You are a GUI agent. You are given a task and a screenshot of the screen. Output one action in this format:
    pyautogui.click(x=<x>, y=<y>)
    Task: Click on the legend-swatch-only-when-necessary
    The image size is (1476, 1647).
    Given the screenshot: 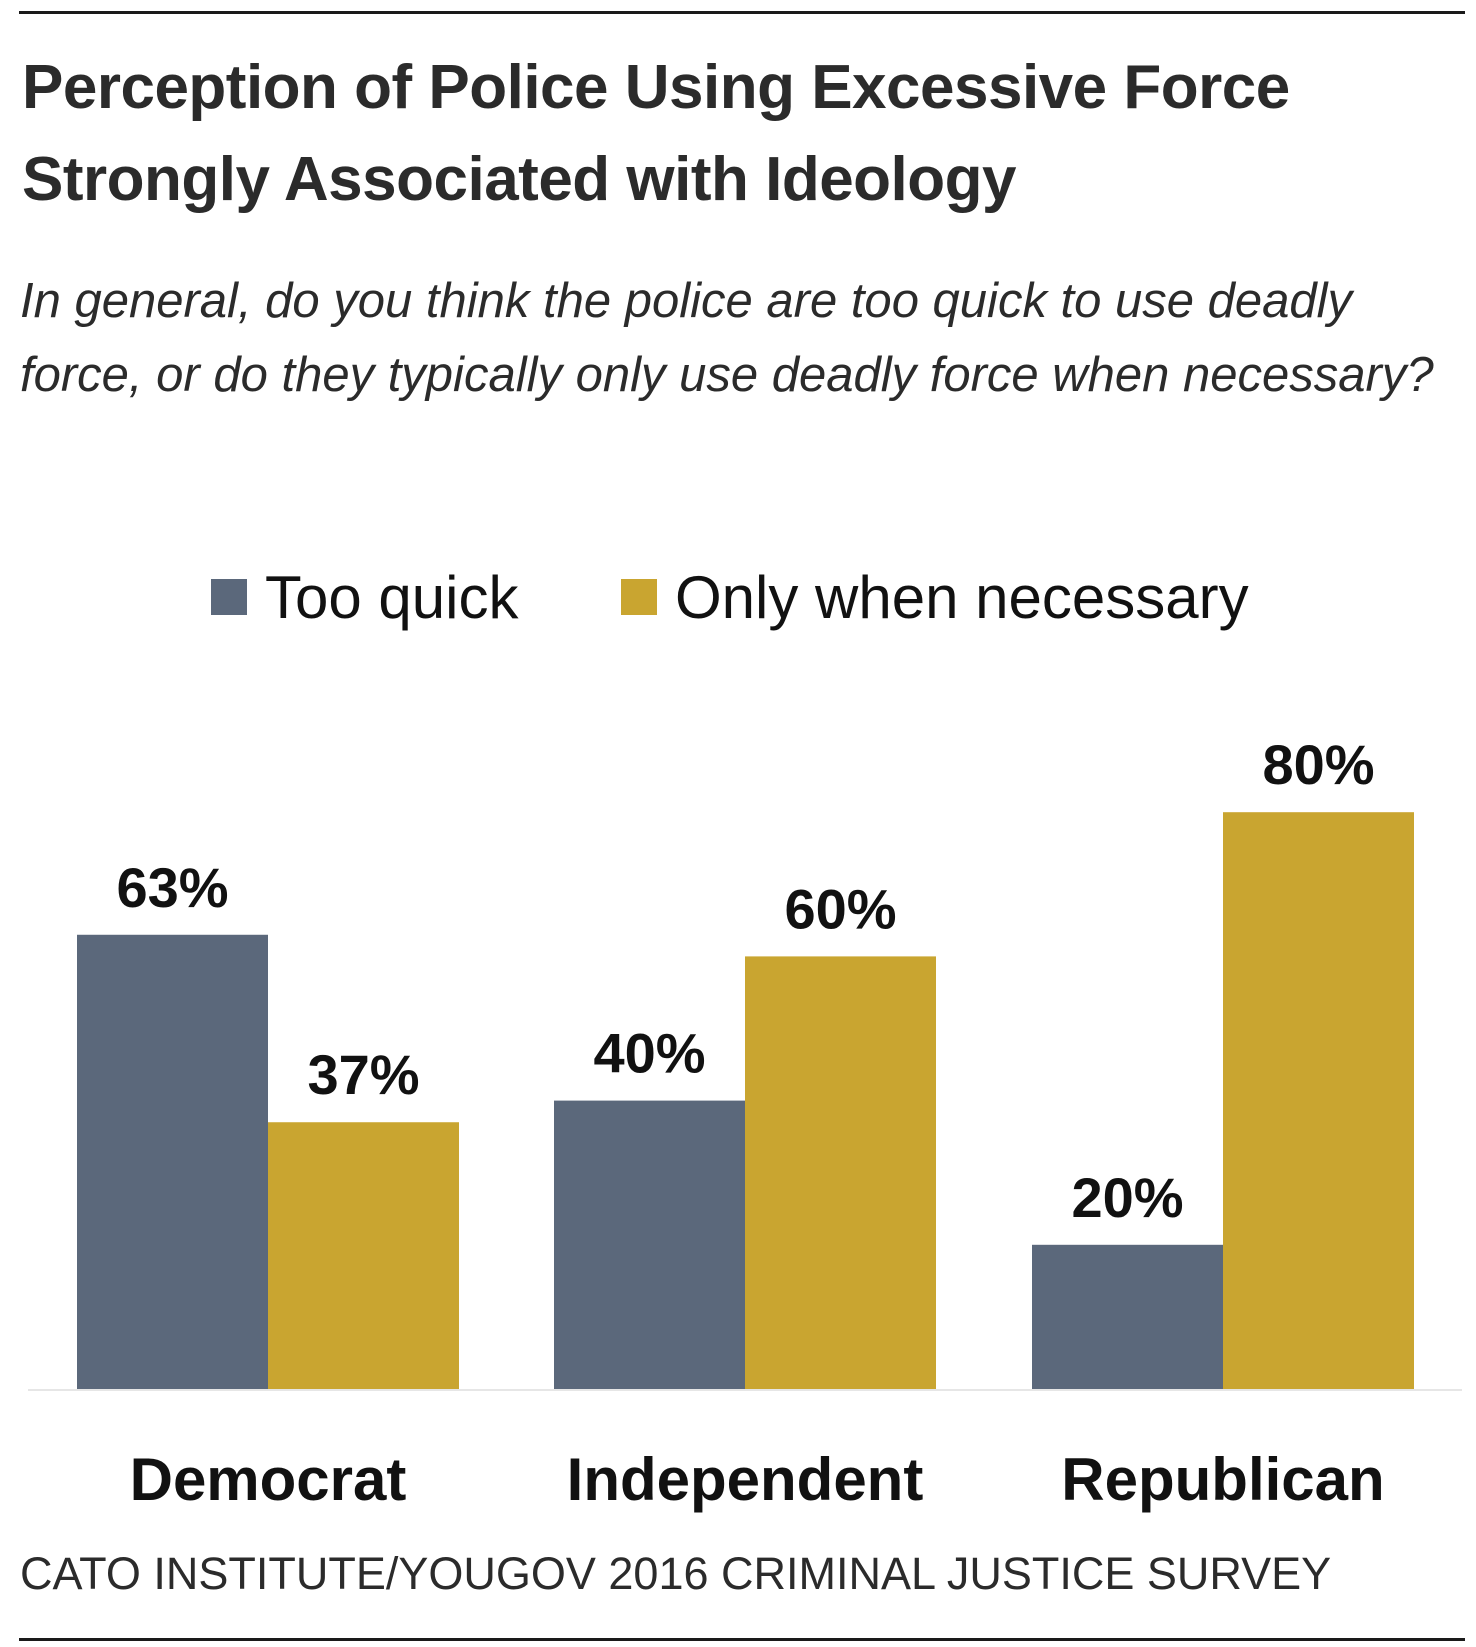 What is the action you would take?
    pyautogui.click(x=639, y=597)
    